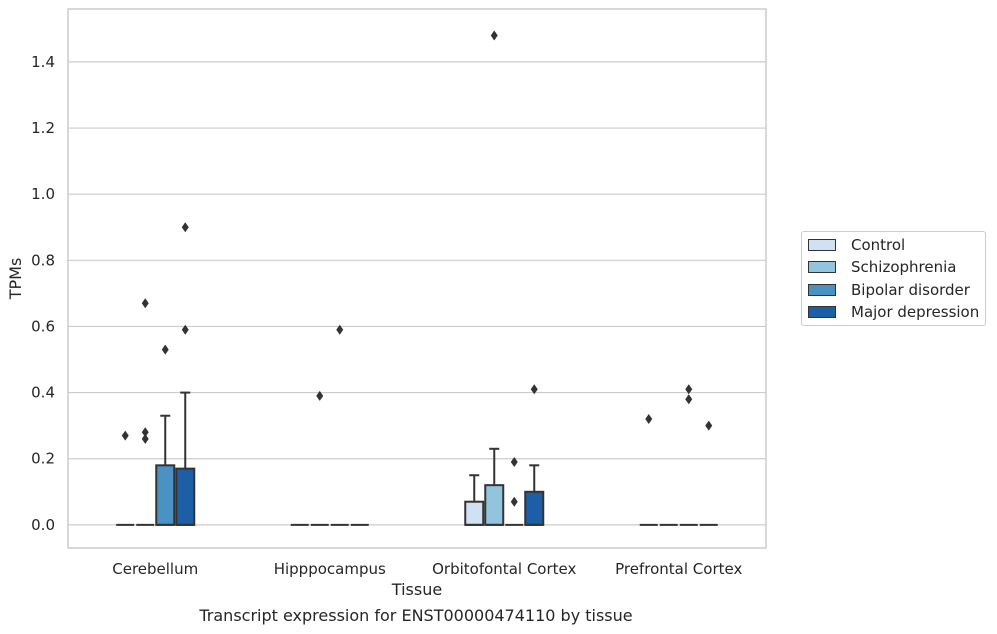 This screenshot has height=634, width=997. I want to click on legend-swatch-schizophrenia, so click(822, 267).